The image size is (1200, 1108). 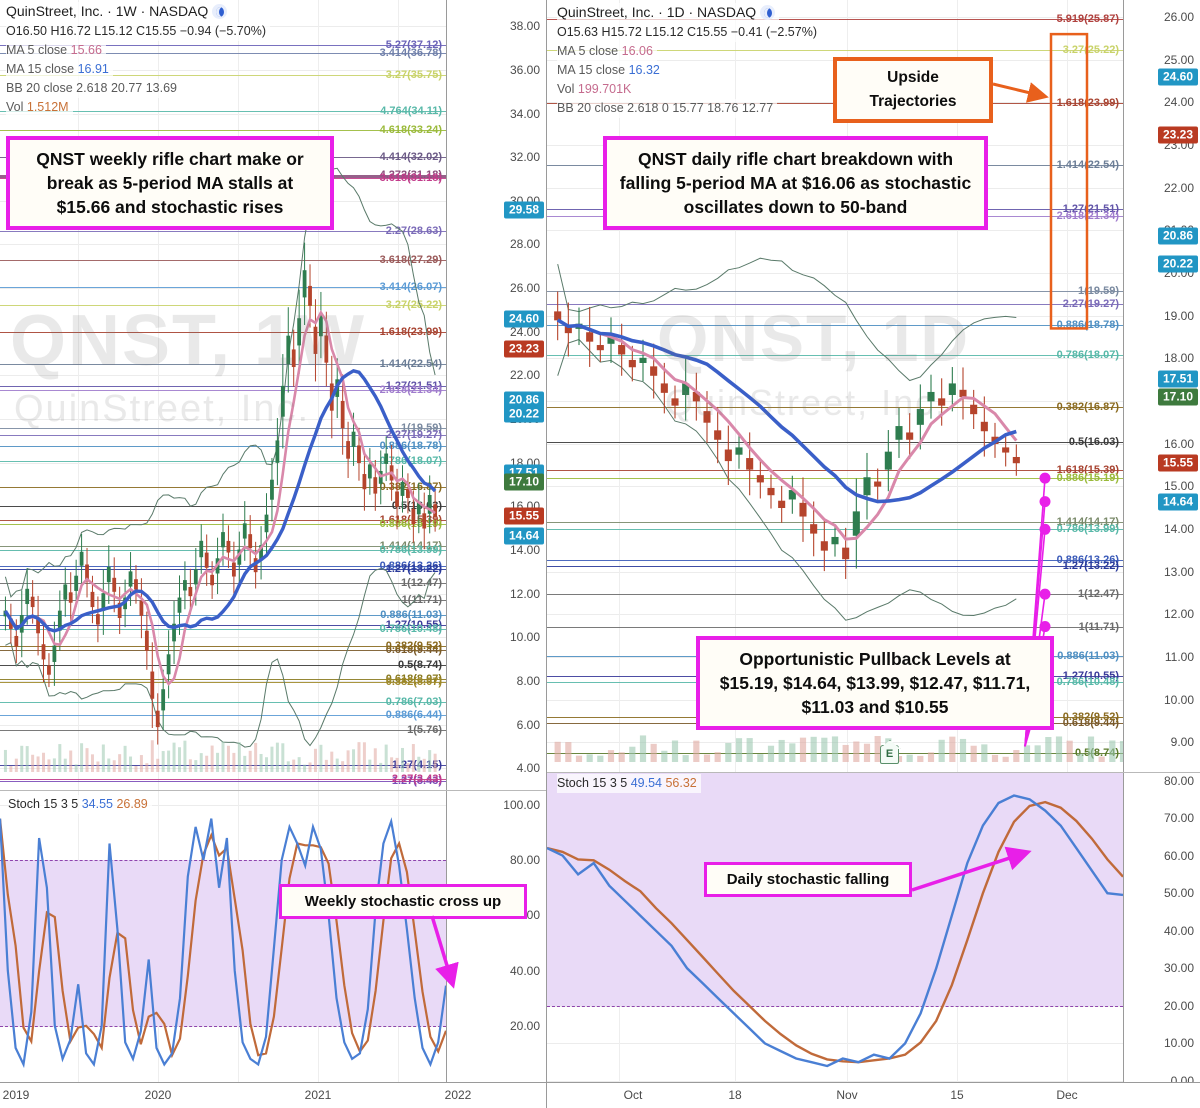 I want to click on fib-level-label: 0.886(13.26), so click(x=1087, y=560).